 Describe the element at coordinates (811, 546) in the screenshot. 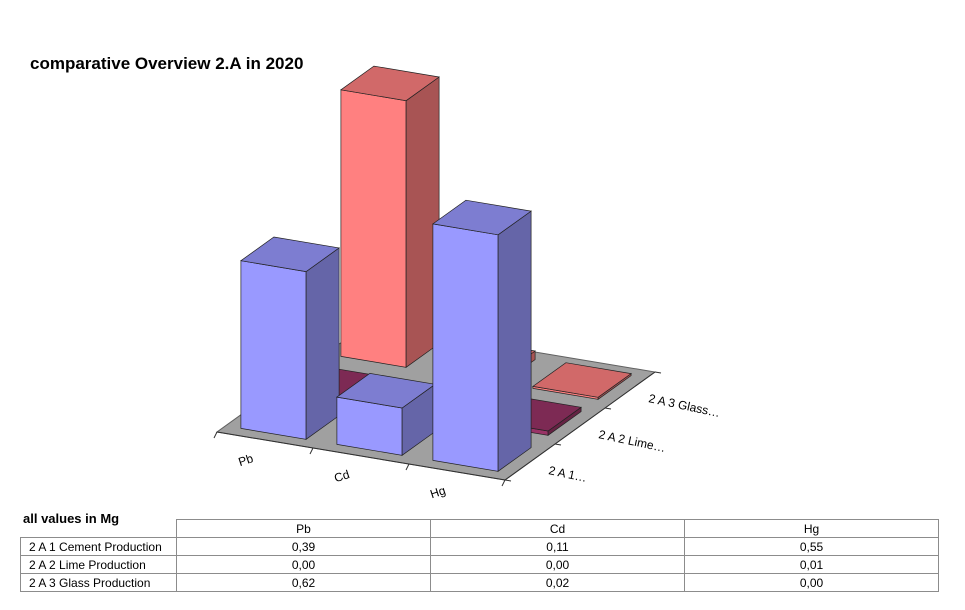

I see `table-cell: 0,55` at that location.